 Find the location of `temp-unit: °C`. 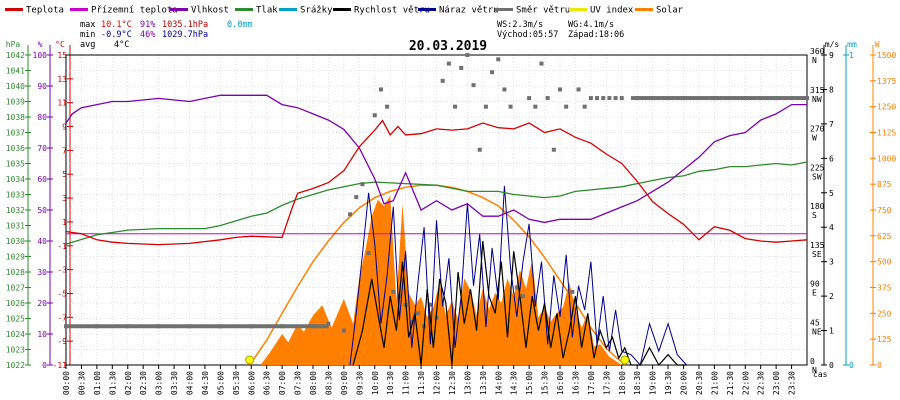

temp-unit: °C is located at coordinates (60, 44).